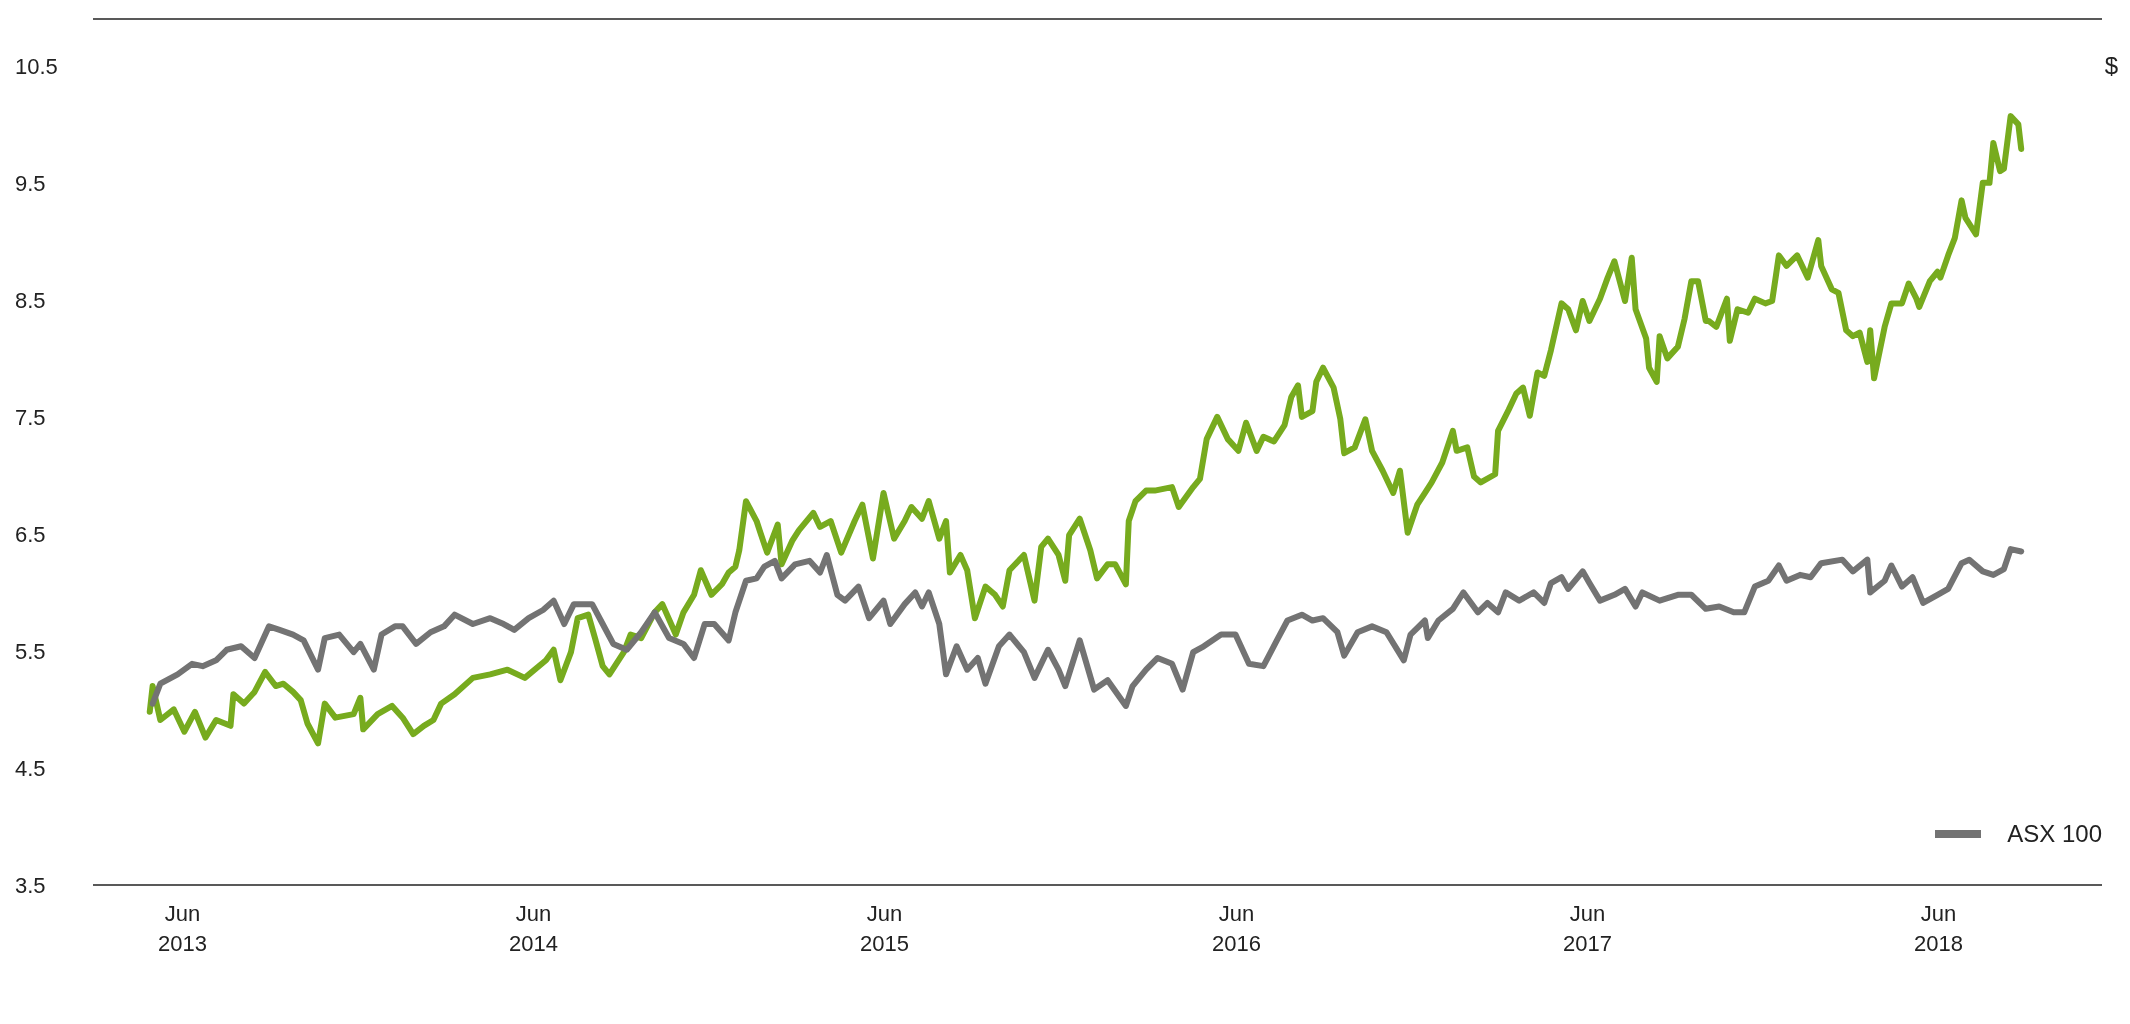  Describe the element at coordinates (30, 300) in the screenshot. I see `y-tick-label: 8.5` at that location.